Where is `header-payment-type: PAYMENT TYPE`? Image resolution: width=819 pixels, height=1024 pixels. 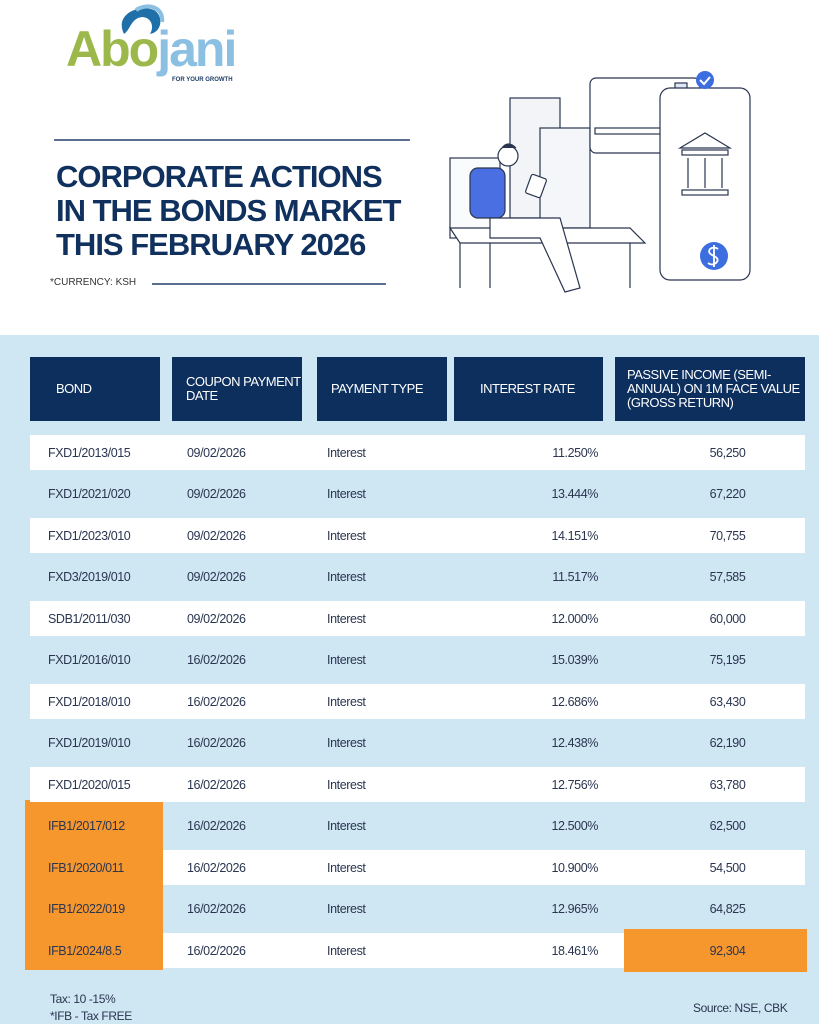 header-payment-type: PAYMENT TYPE is located at coordinates (382, 389).